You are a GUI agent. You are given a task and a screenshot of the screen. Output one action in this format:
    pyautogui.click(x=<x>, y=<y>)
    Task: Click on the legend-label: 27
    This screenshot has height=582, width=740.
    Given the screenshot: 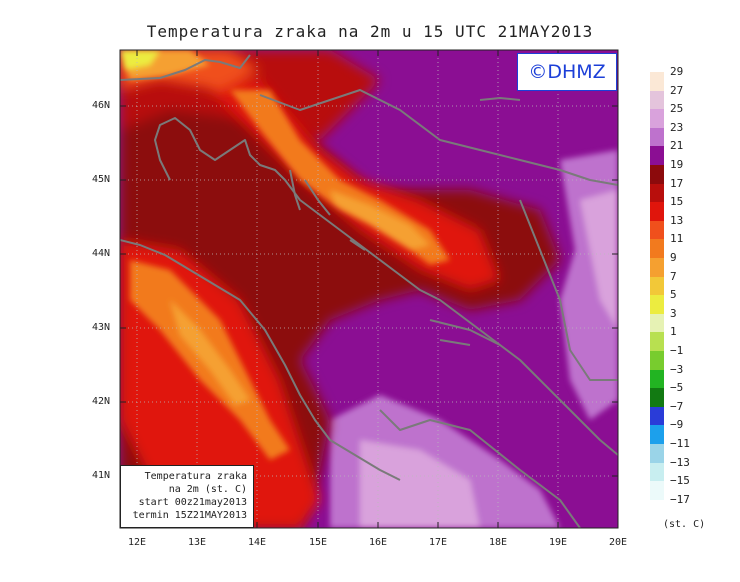 What is the action you would take?
    pyautogui.click(x=677, y=90)
    